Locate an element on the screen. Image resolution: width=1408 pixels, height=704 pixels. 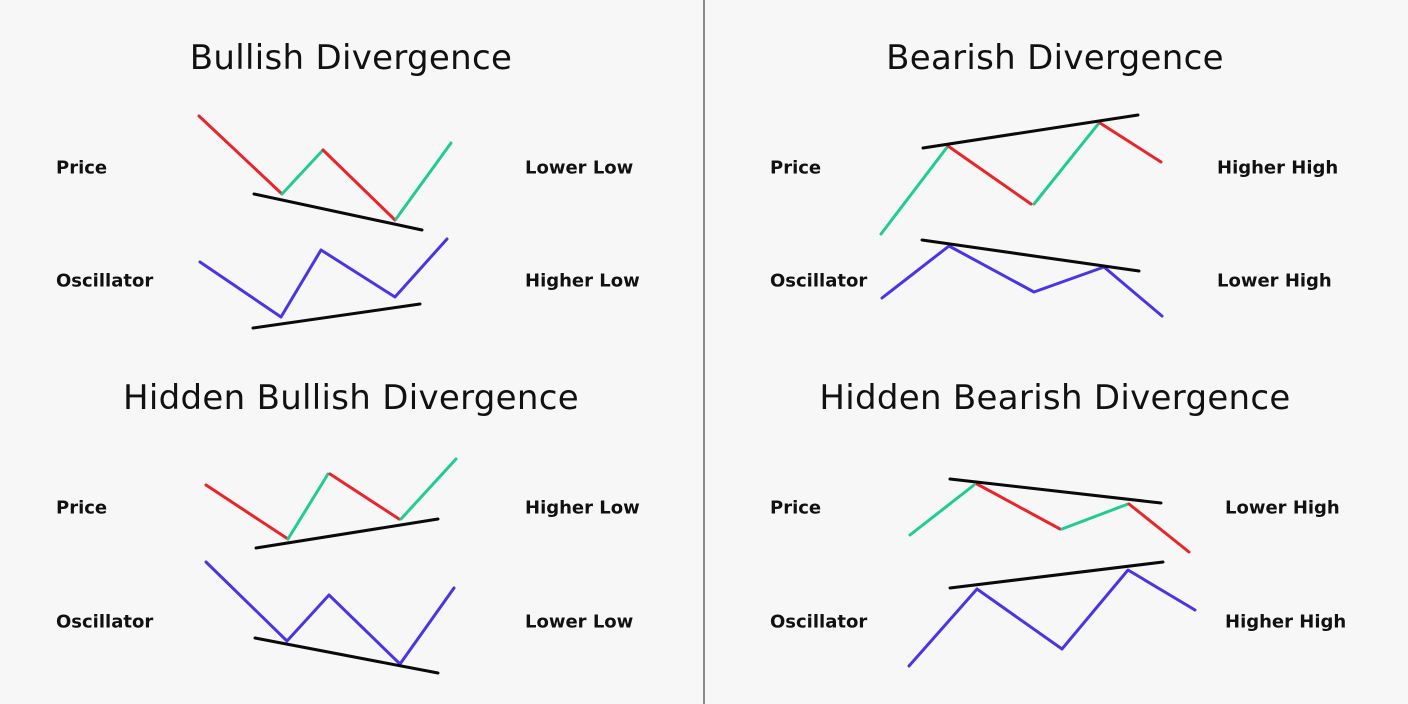
hidden-bearish-oscillator-trendline is located at coordinates (1056, 575).